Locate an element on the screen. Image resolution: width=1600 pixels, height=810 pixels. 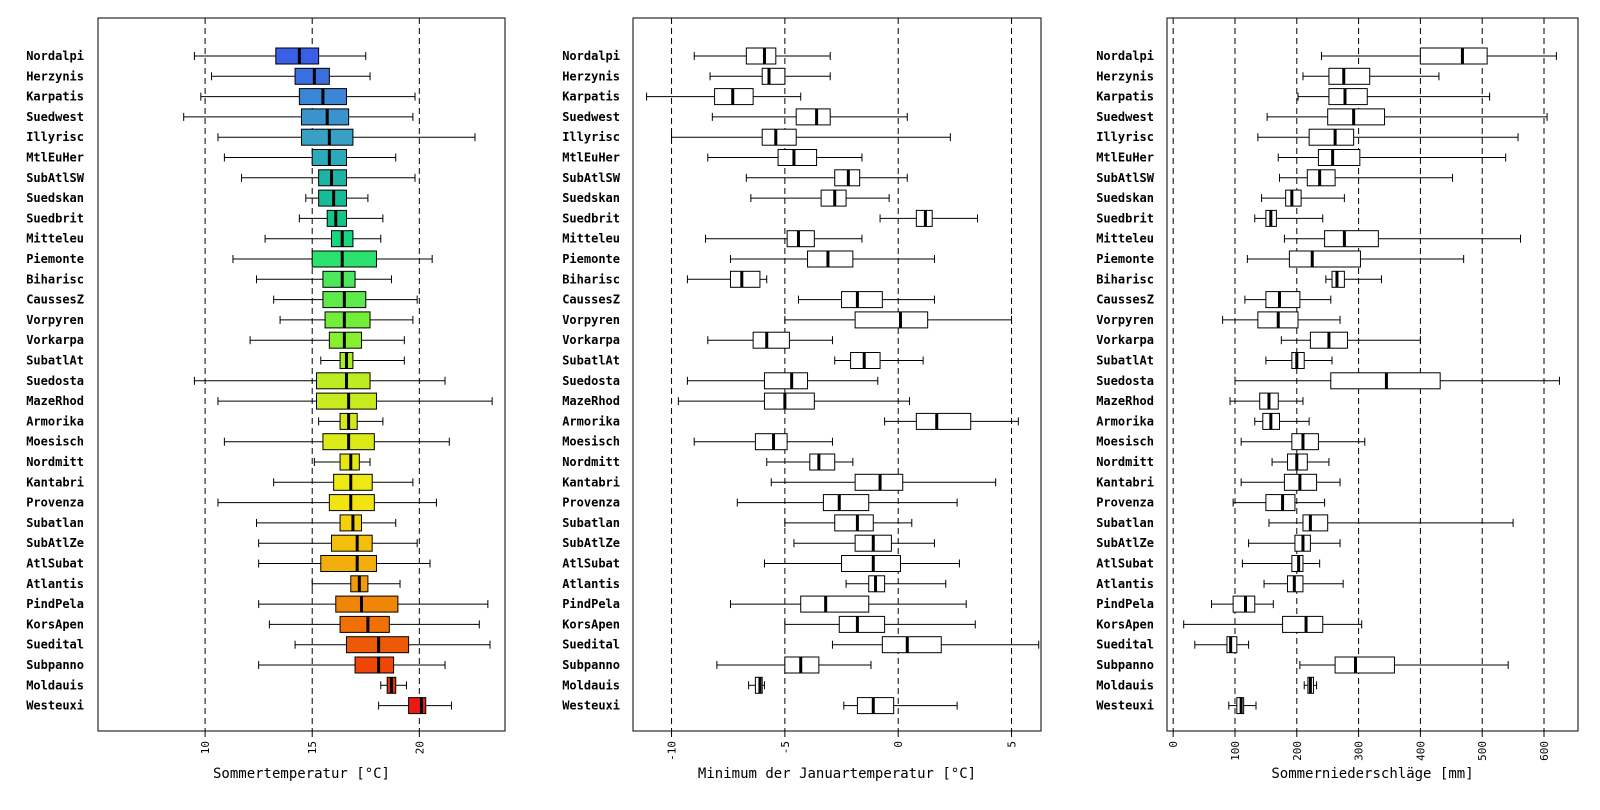
box-armorika is located at coordinates (943, 421).